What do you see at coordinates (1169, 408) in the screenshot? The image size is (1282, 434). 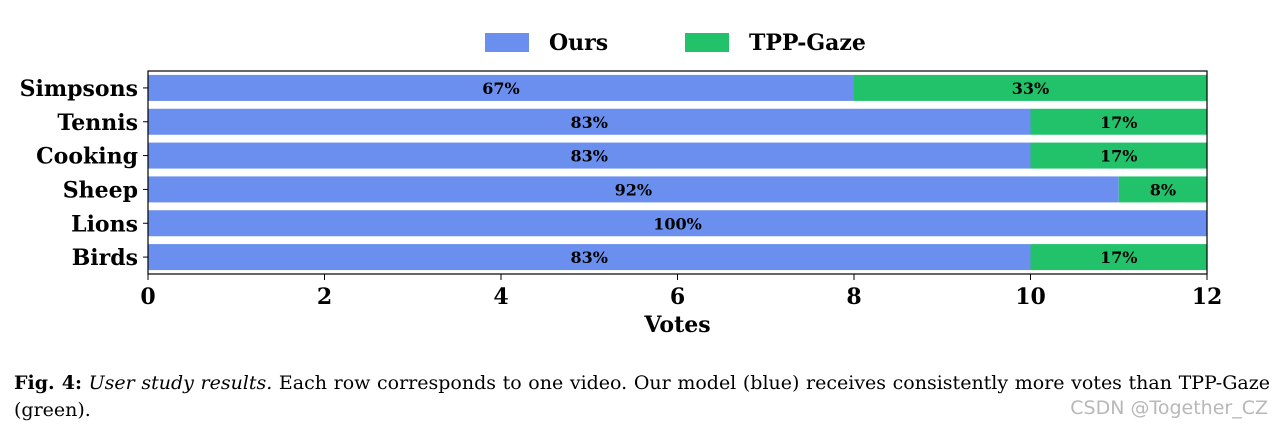 I see `watermark: CSDN @Together_CZ` at bounding box center [1169, 408].